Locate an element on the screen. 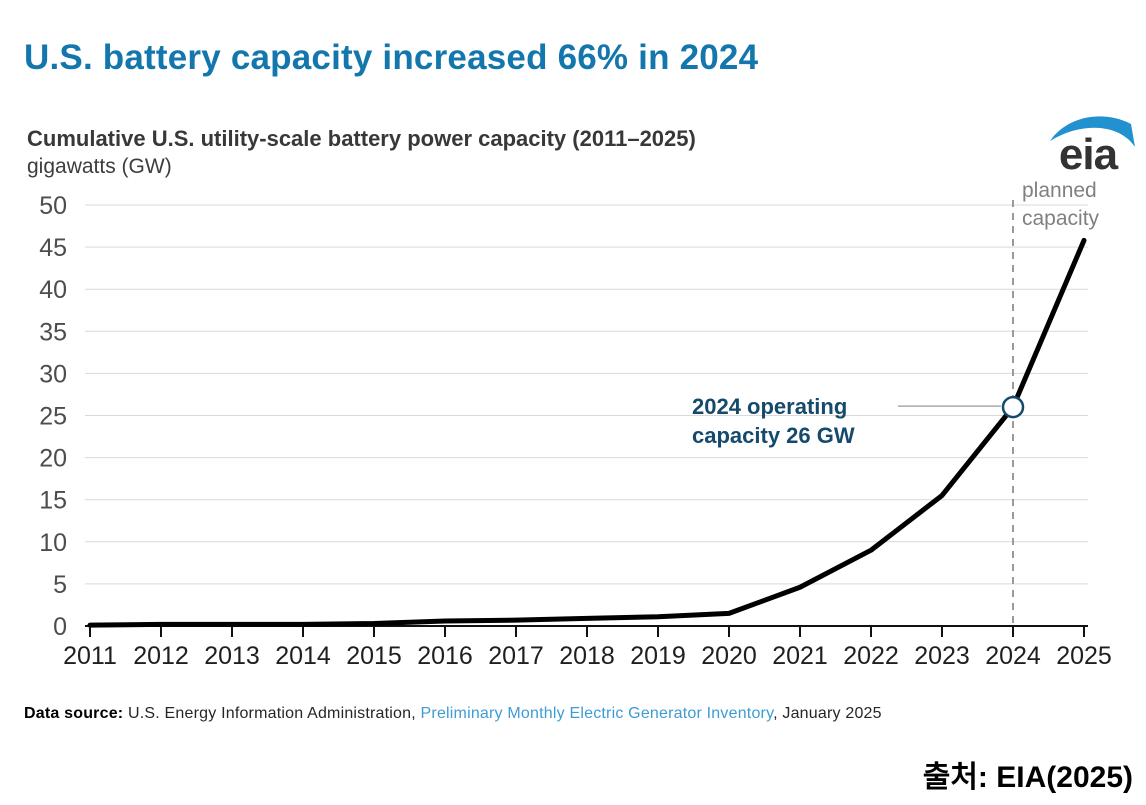  data-source-suffix: , January 2025 is located at coordinates (827, 713).